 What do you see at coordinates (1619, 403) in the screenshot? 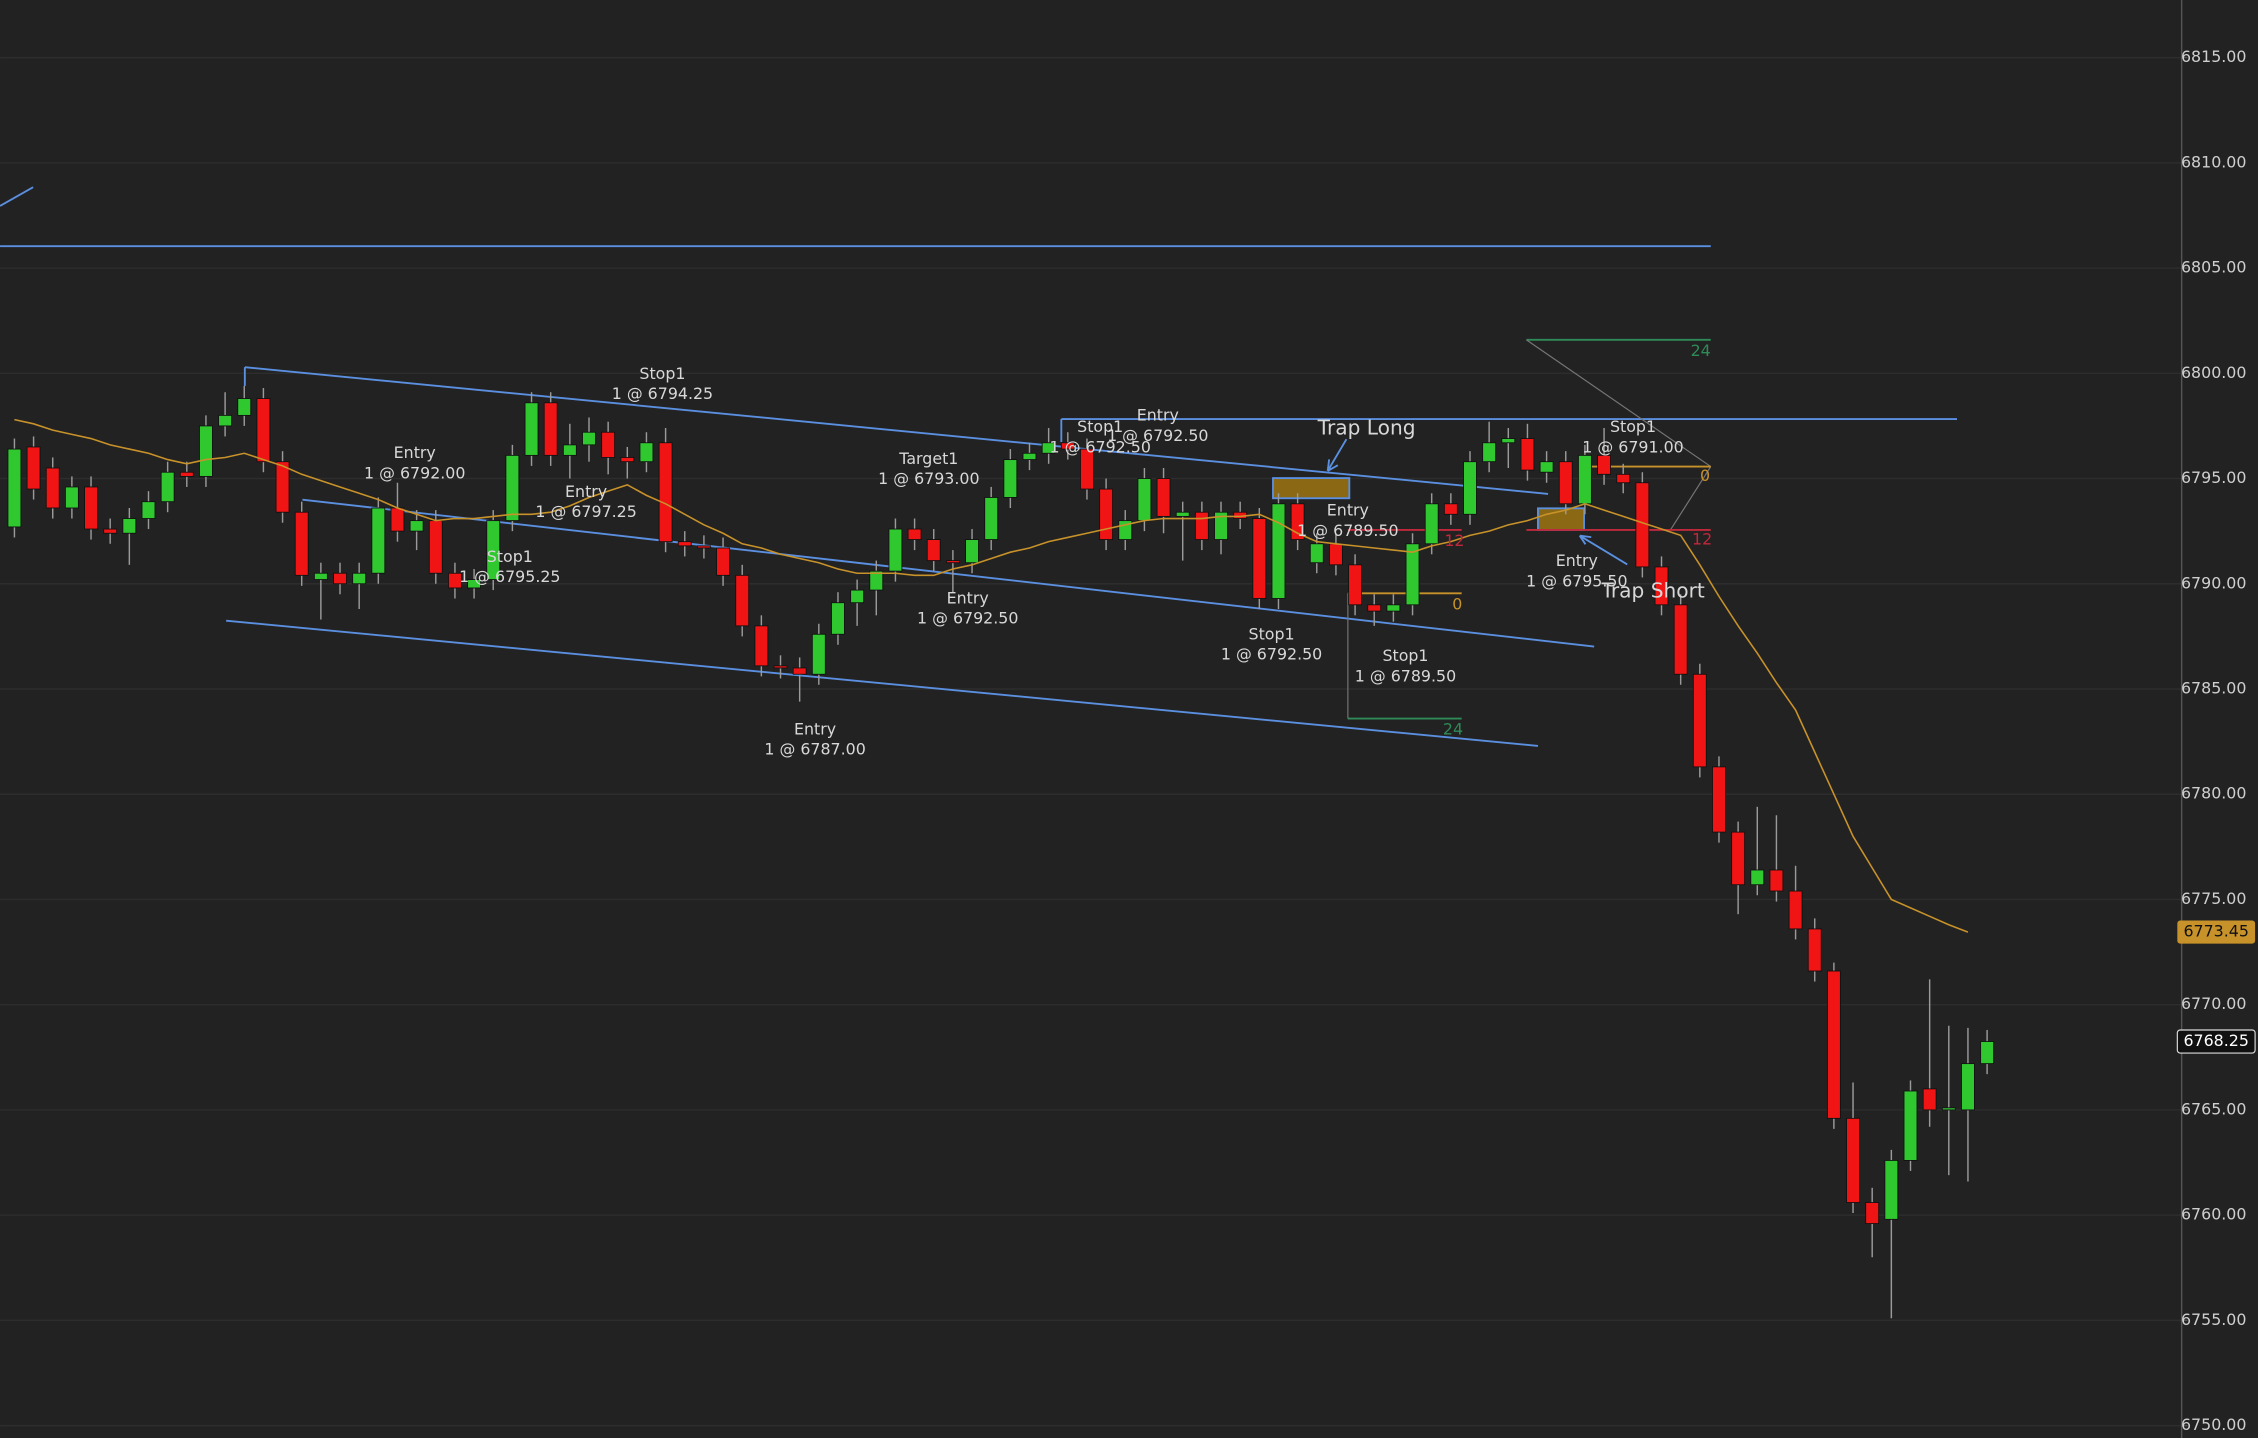
I see `measure-line` at bounding box center [1619, 403].